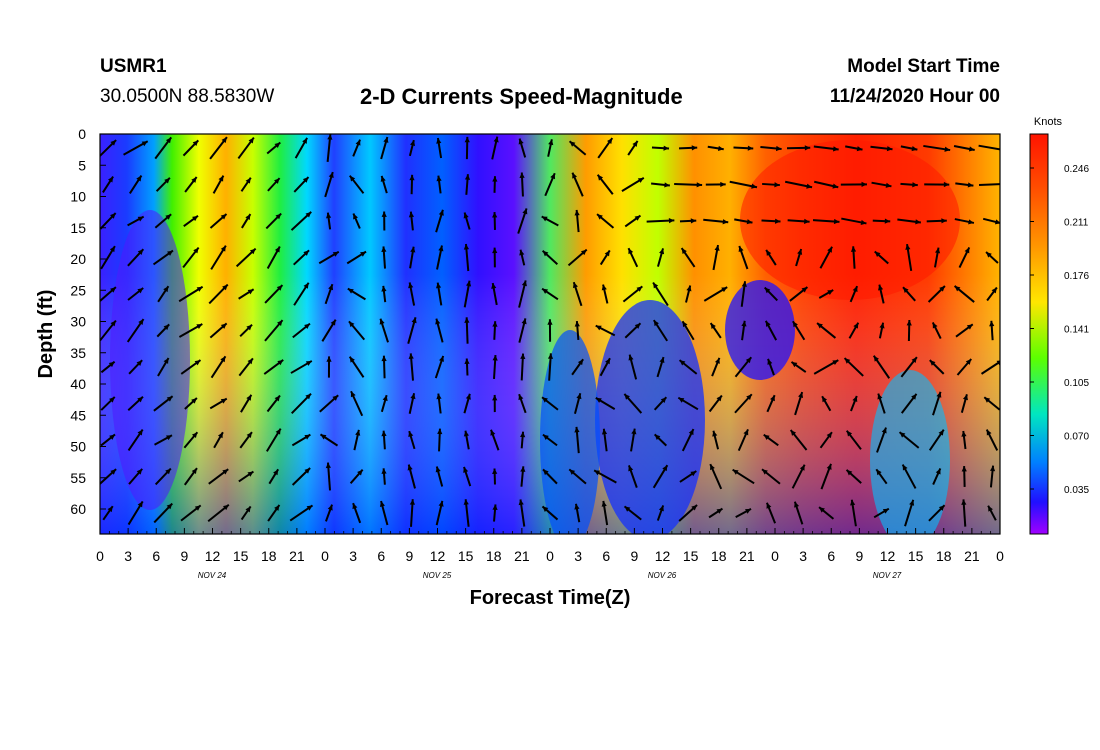  What do you see at coordinates (1076, 276) in the screenshot?
I see `colorbar-tick-label: 0.176` at bounding box center [1076, 276].